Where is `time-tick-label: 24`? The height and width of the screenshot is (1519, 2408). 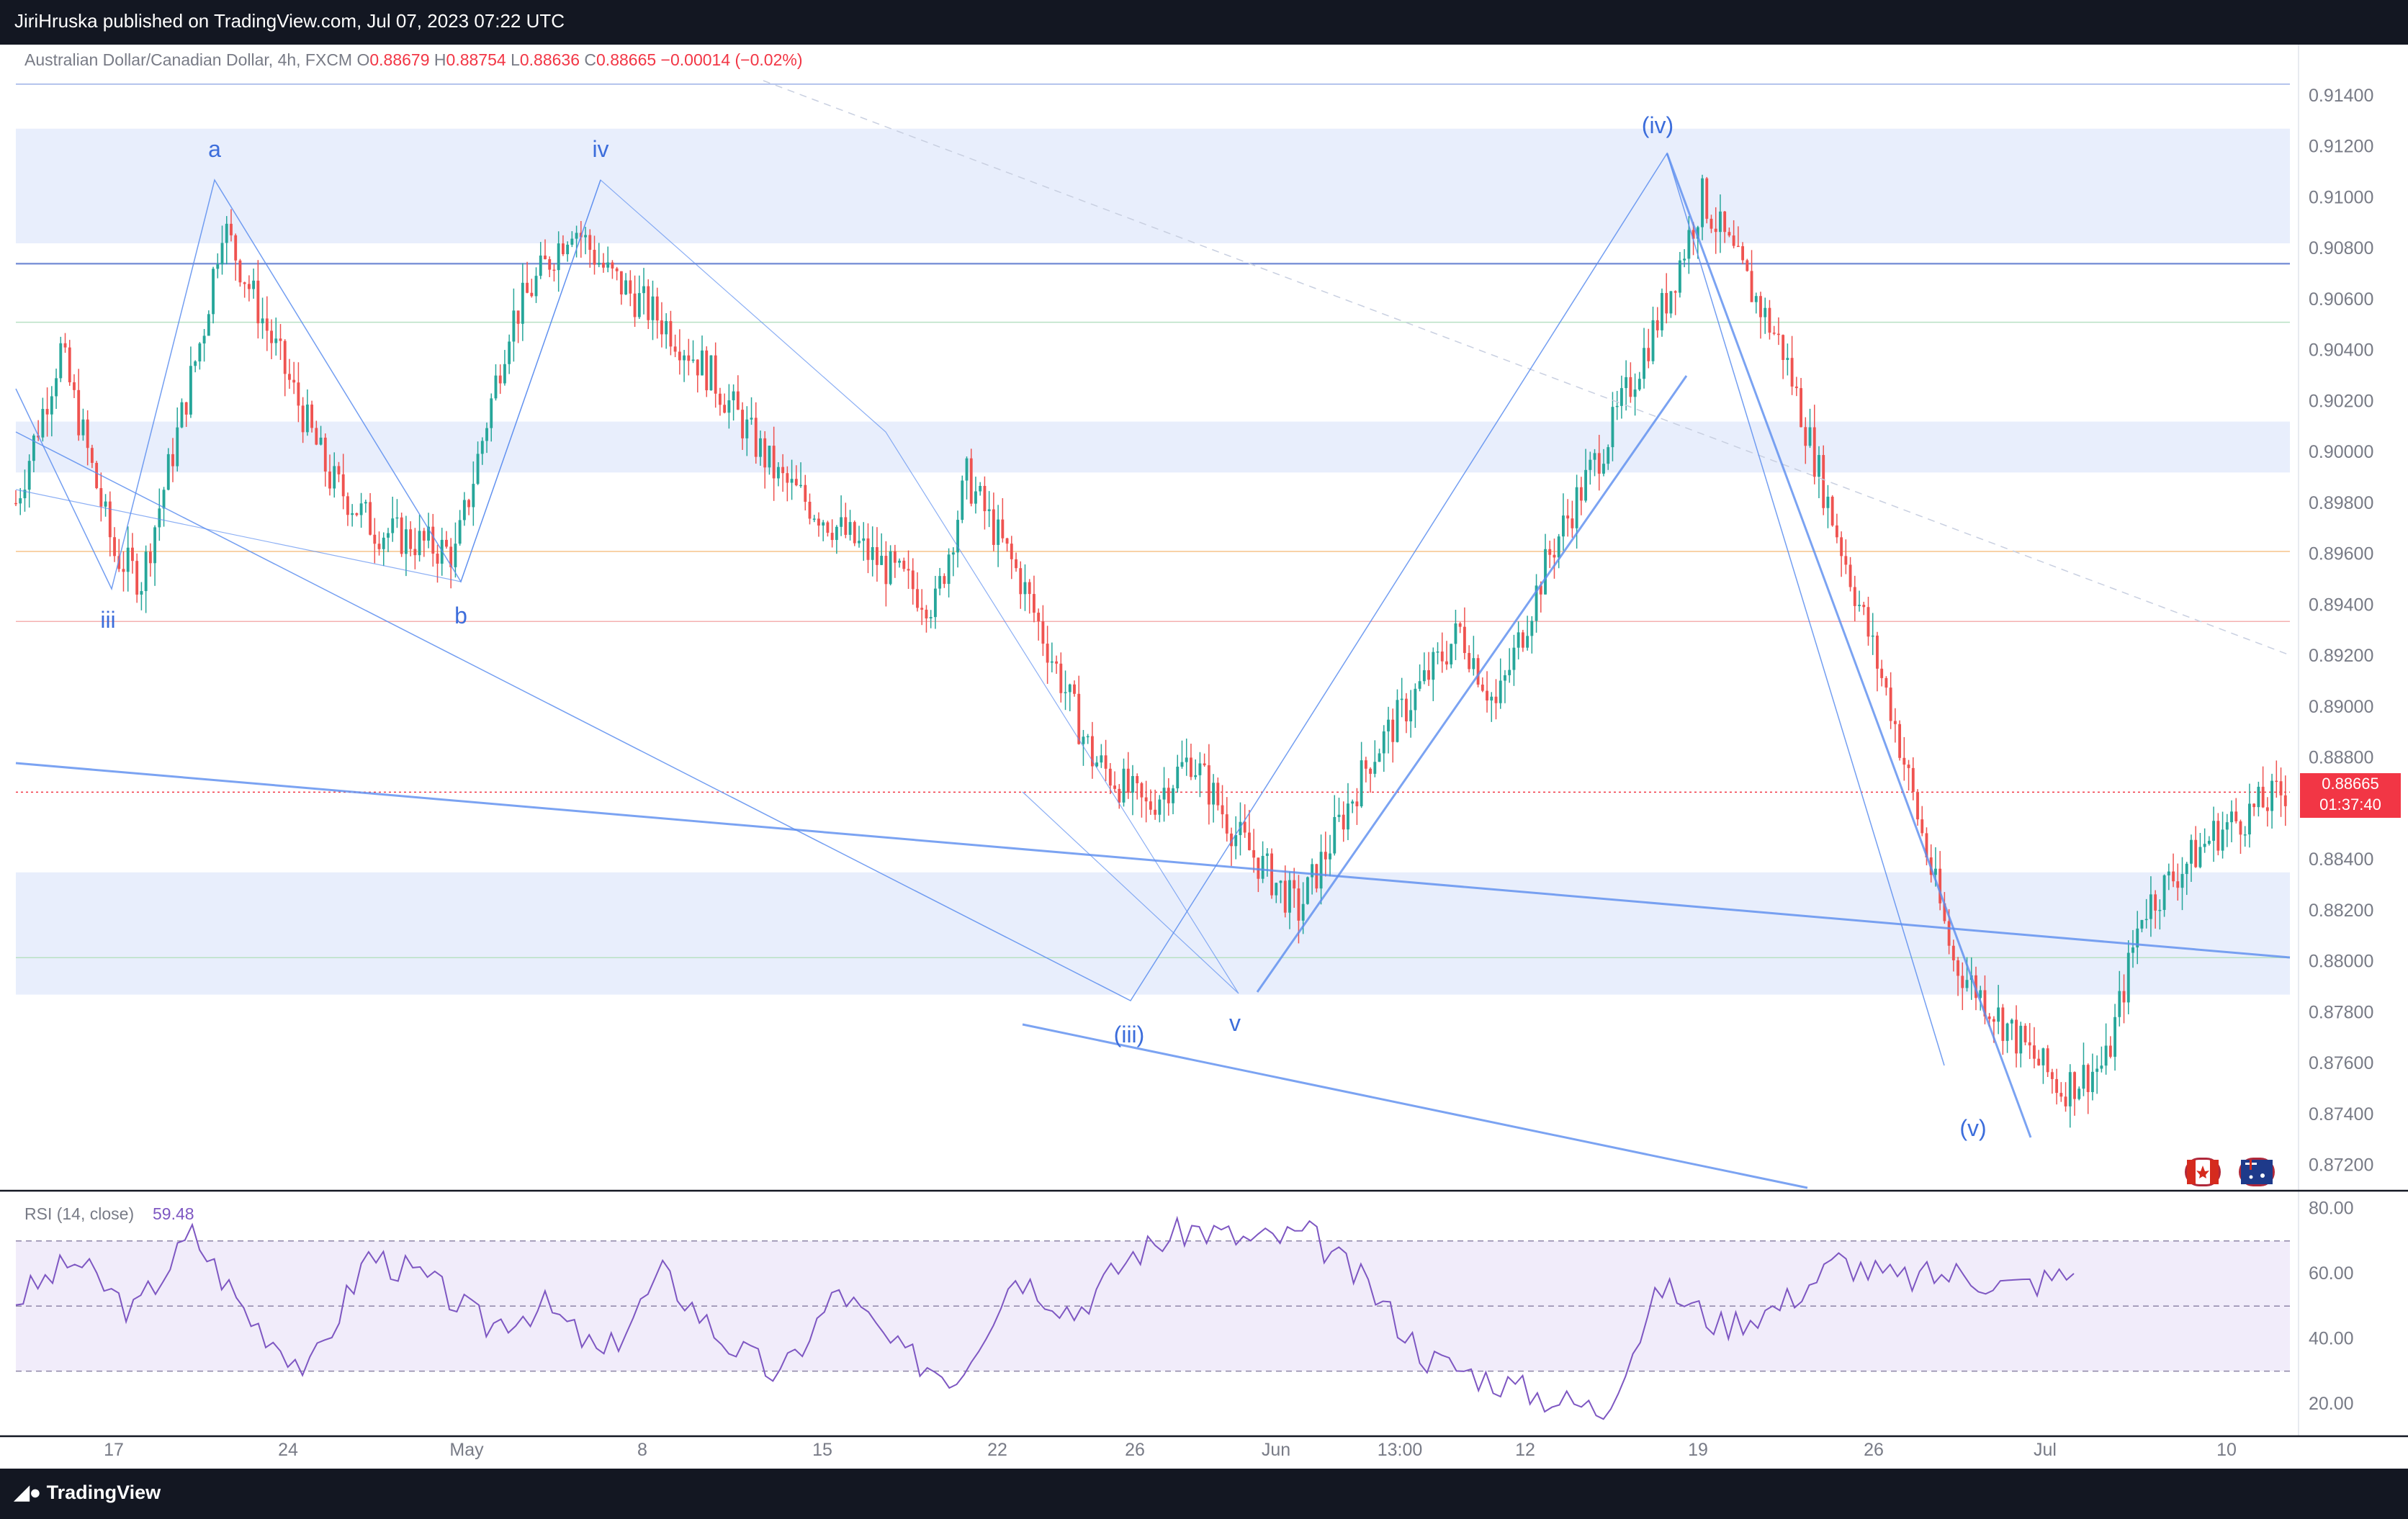 time-tick-label: 24 is located at coordinates (288, 1450).